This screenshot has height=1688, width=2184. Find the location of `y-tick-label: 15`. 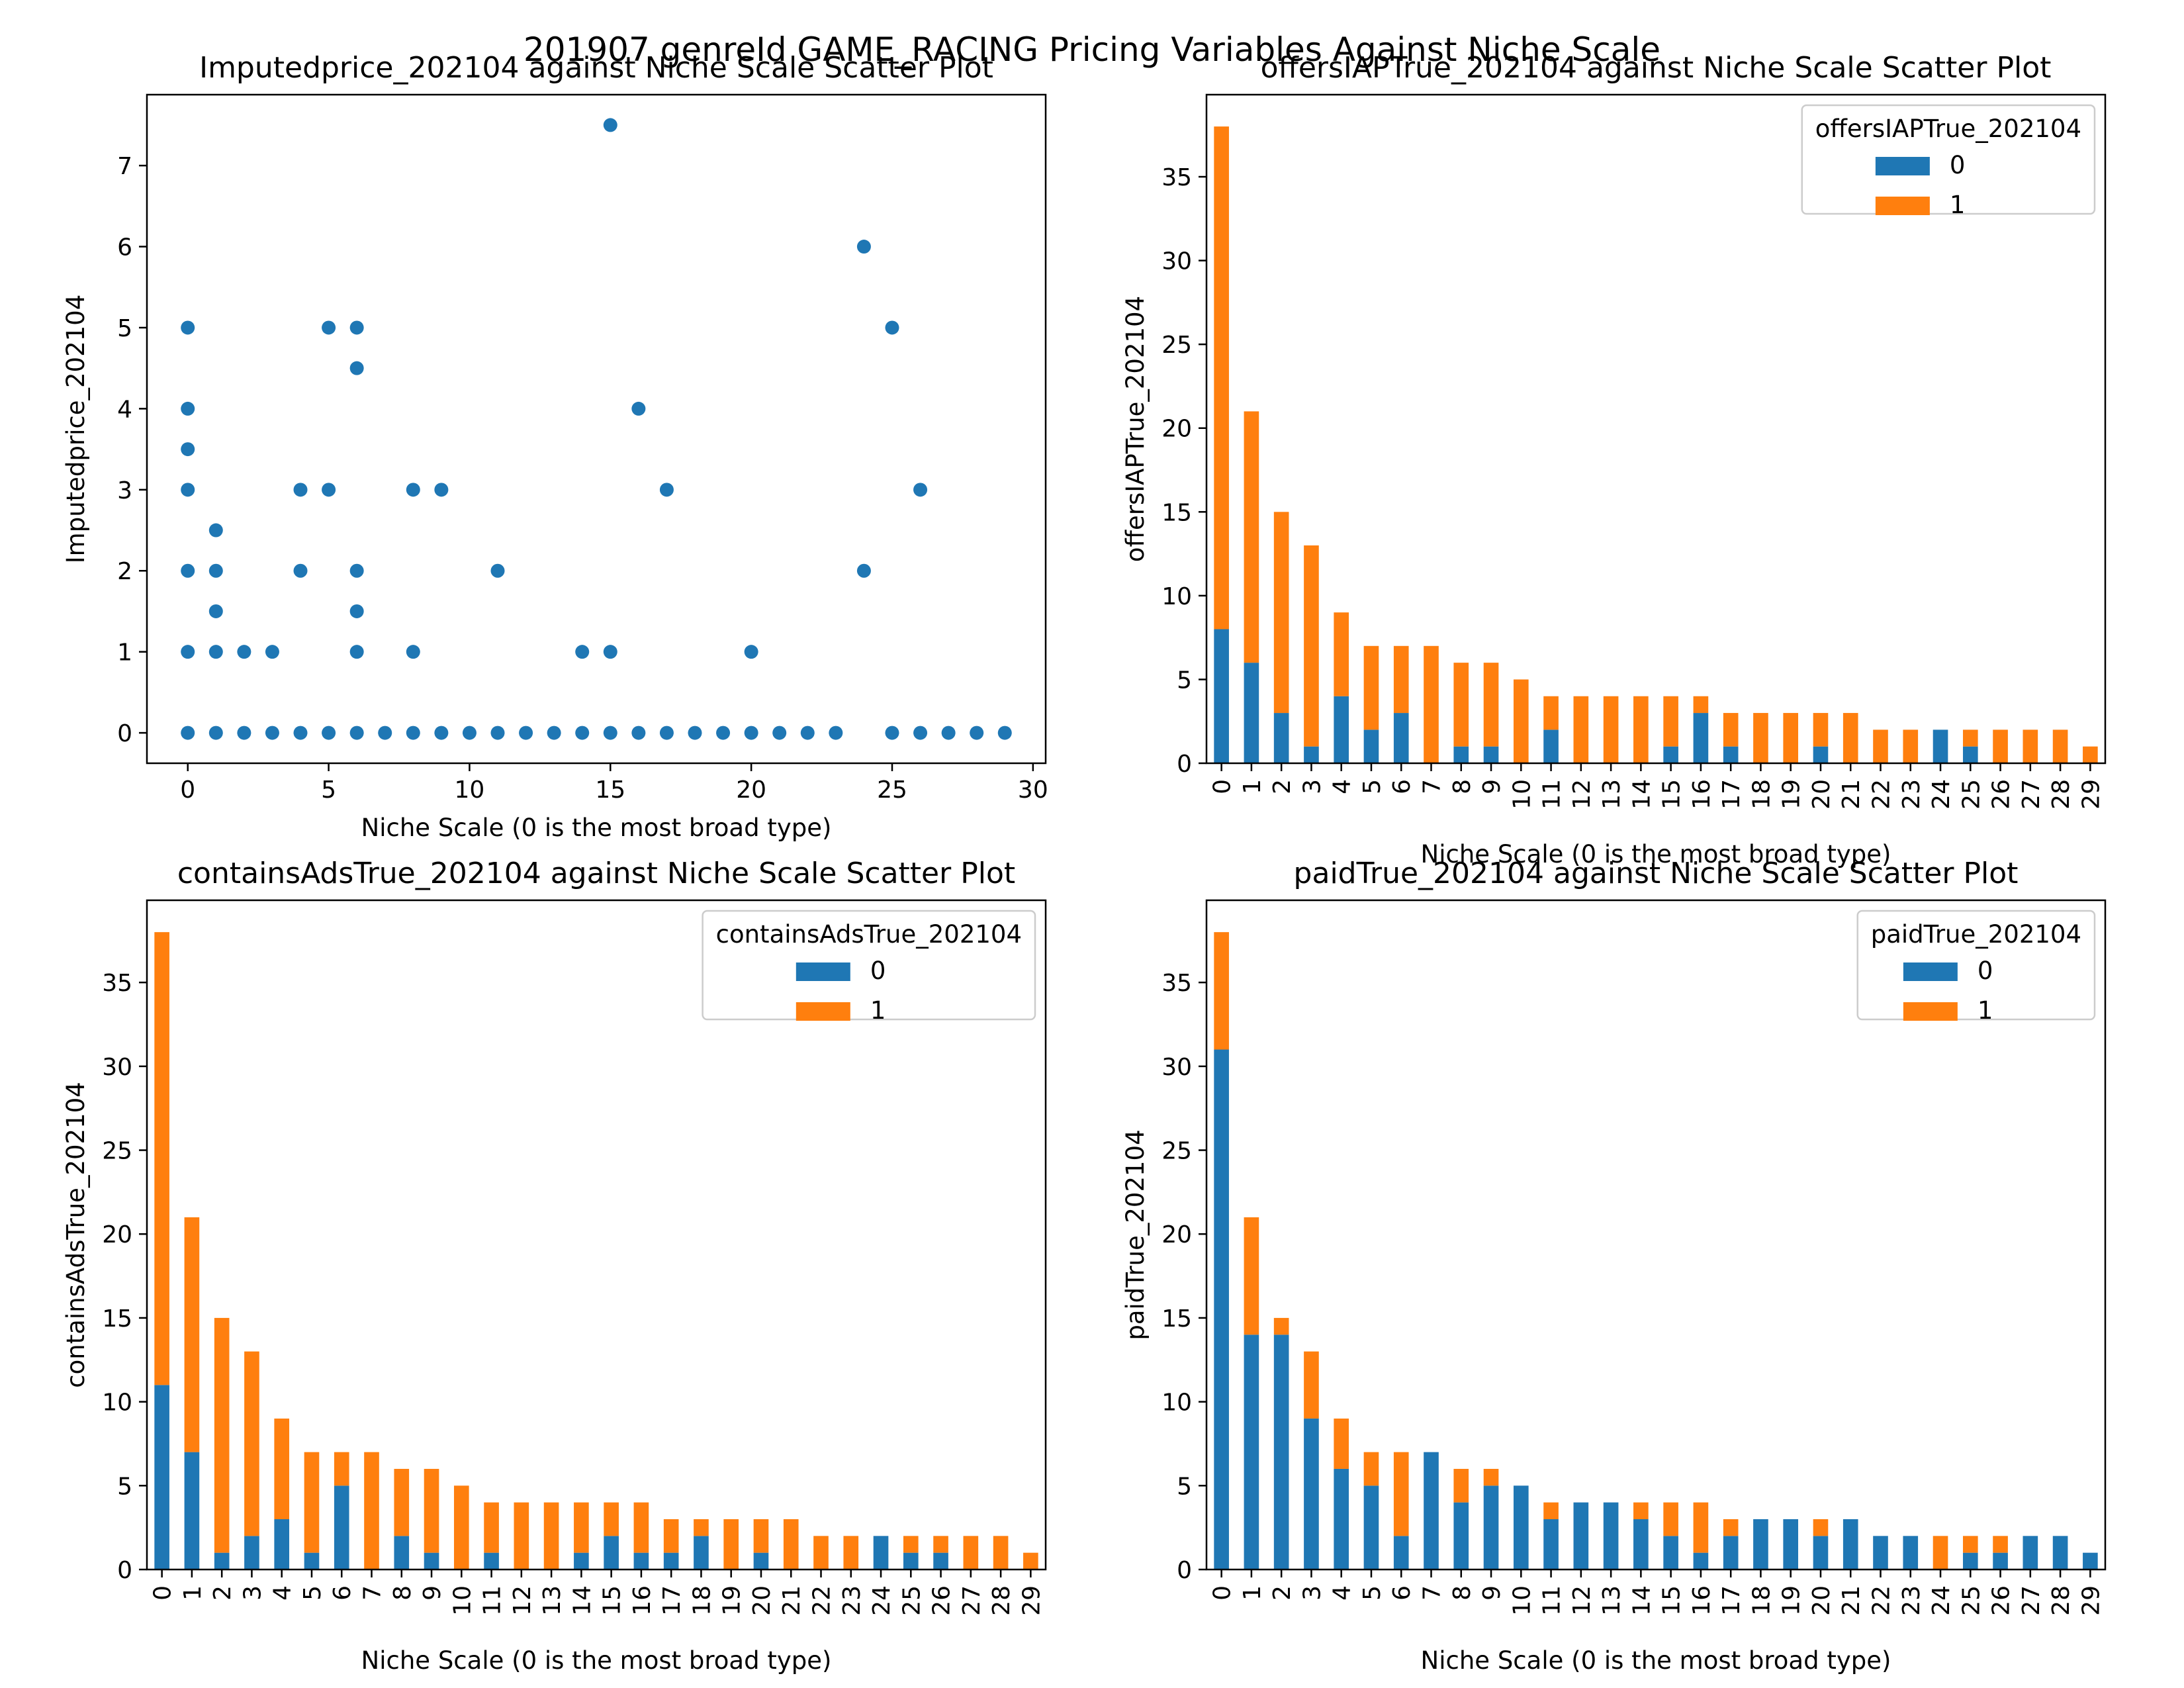

y-tick-label: 15 is located at coordinates (117, 1319).